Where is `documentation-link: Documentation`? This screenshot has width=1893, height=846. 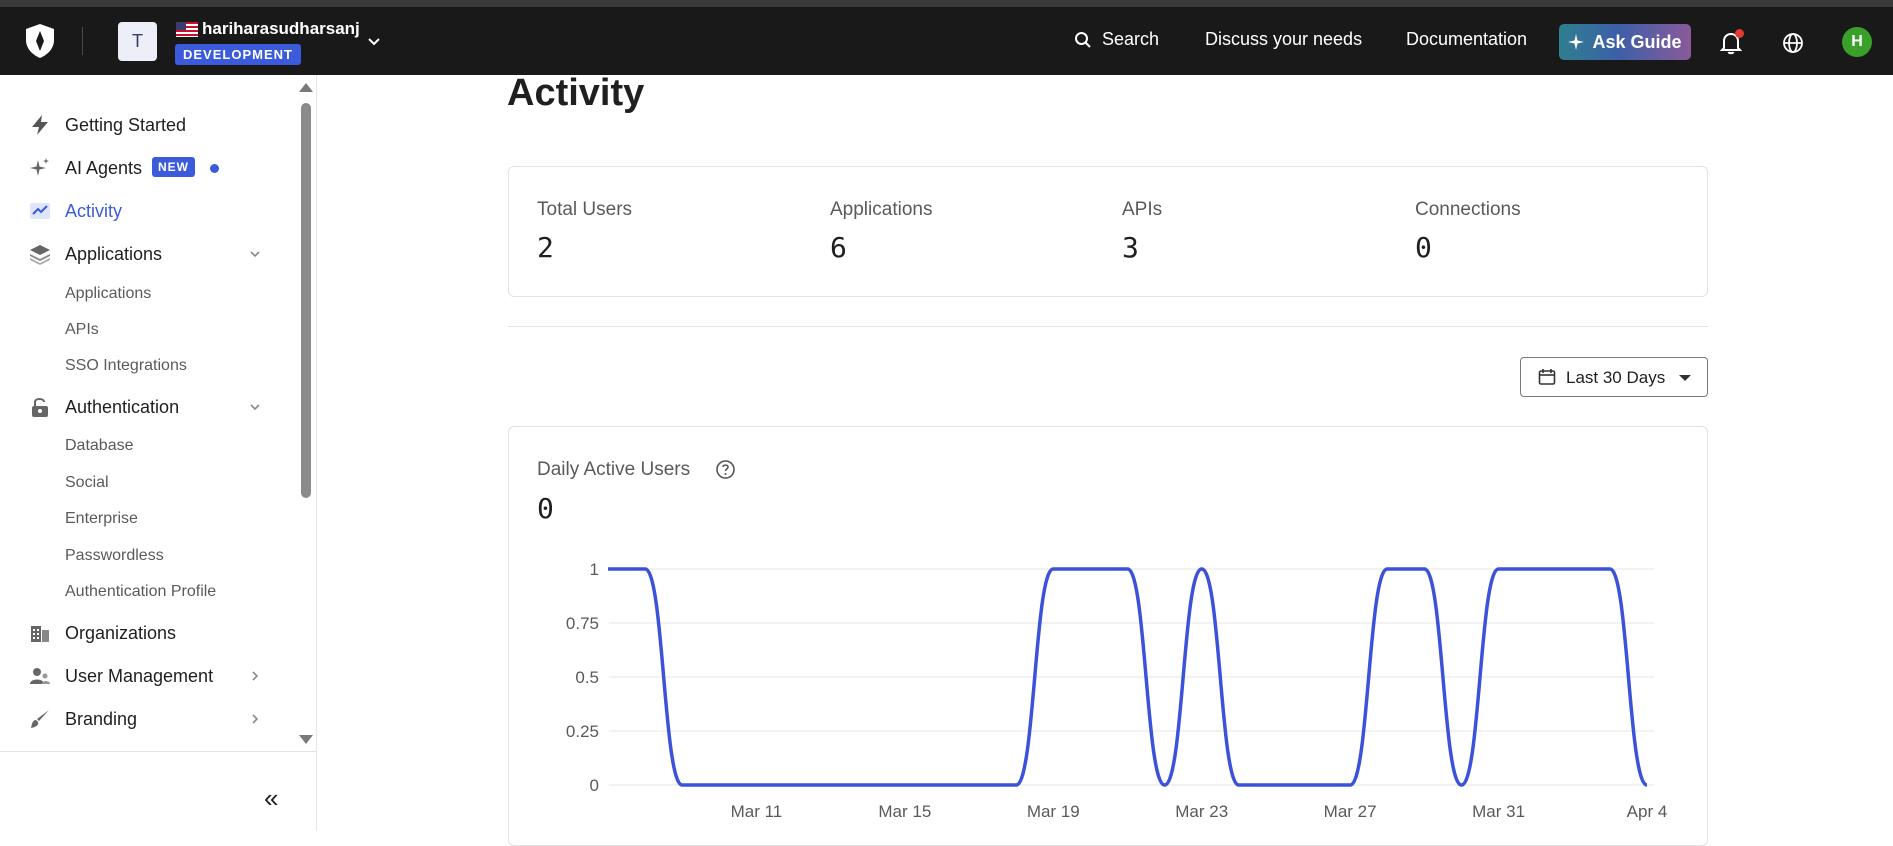
documentation-link: Documentation is located at coordinates (1467, 39).